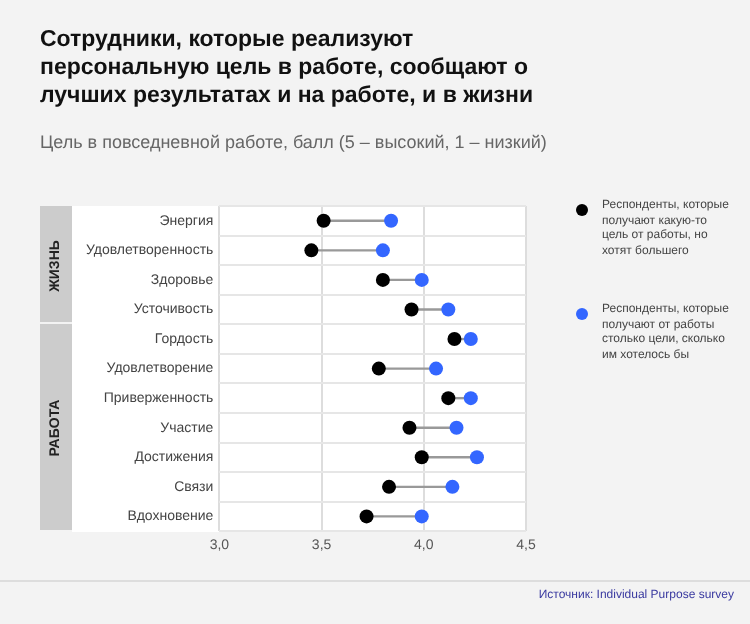 This screenshot has height=624, width=750. I want to click on chart-subtitle: Цель в повседневной работе, балл (5 – высокий, 1 – низкий), so click(293, 142).